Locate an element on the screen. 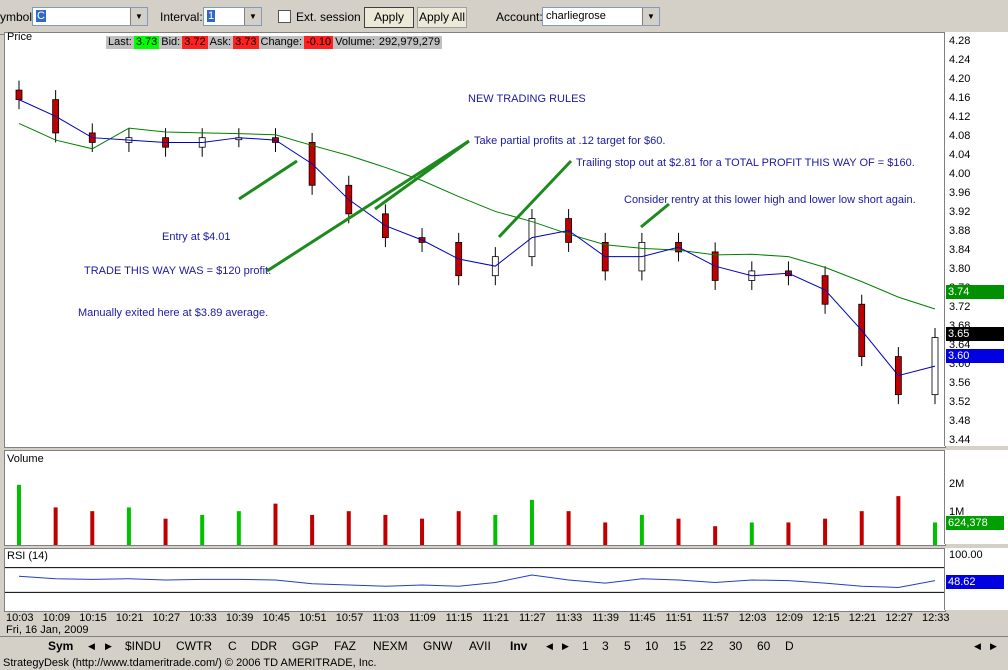 This screenshot has width=1008, height=670. account-combo: charliegrose ▼ is located at coordinates (601, 16).